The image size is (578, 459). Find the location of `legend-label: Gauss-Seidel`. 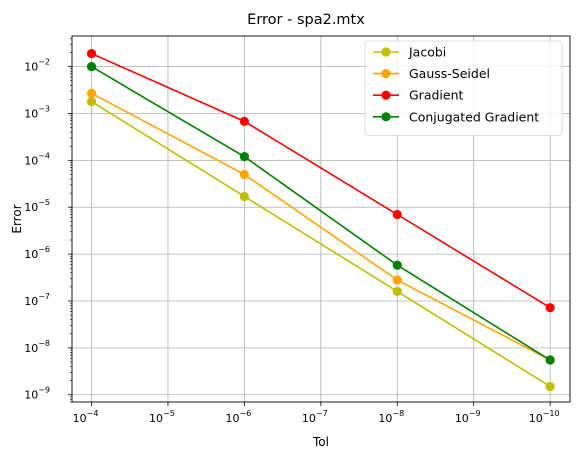

legend-label: Gauss-Seidel is located at coordinates (449, 73).